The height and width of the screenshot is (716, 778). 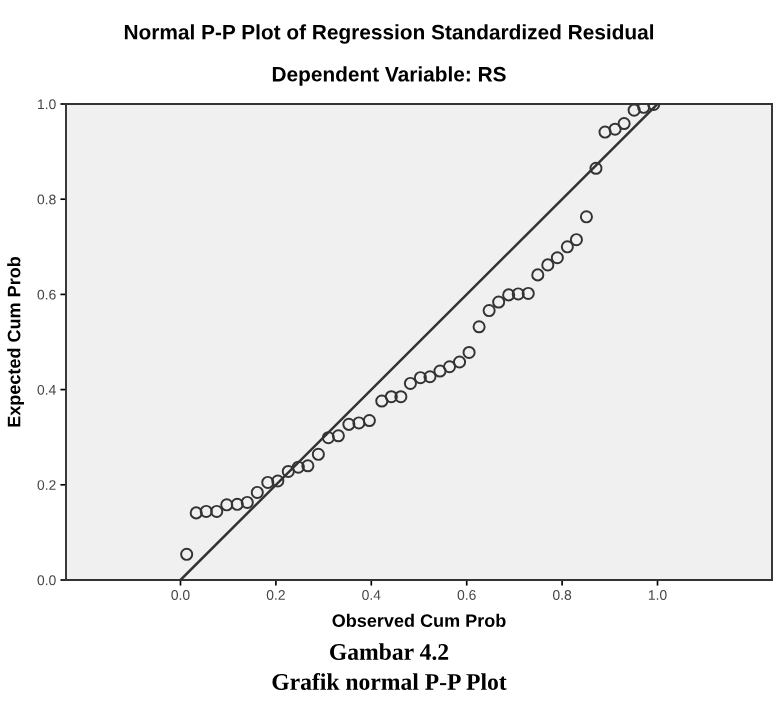 I want to click on text: Gambar 4.2, so click(x=389, y=652).